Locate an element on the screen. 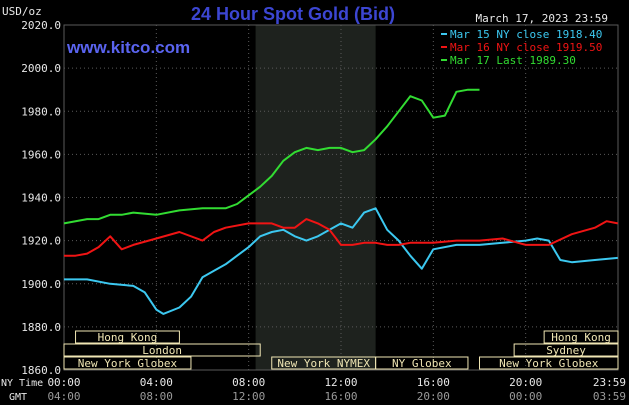 The width and height of the screenshot is (629, 405). gmt-row-label: GMT is located at coordinates (18, 397).